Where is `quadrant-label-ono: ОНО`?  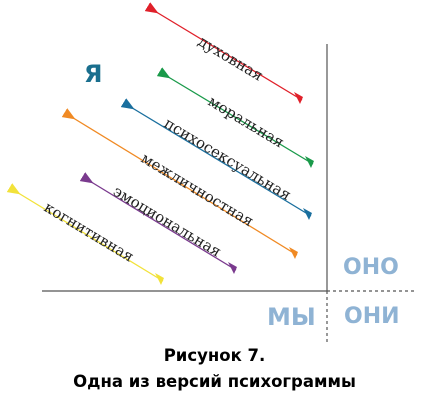
quadrant-label-ono: ОНО is located at coordinates (371, 267).